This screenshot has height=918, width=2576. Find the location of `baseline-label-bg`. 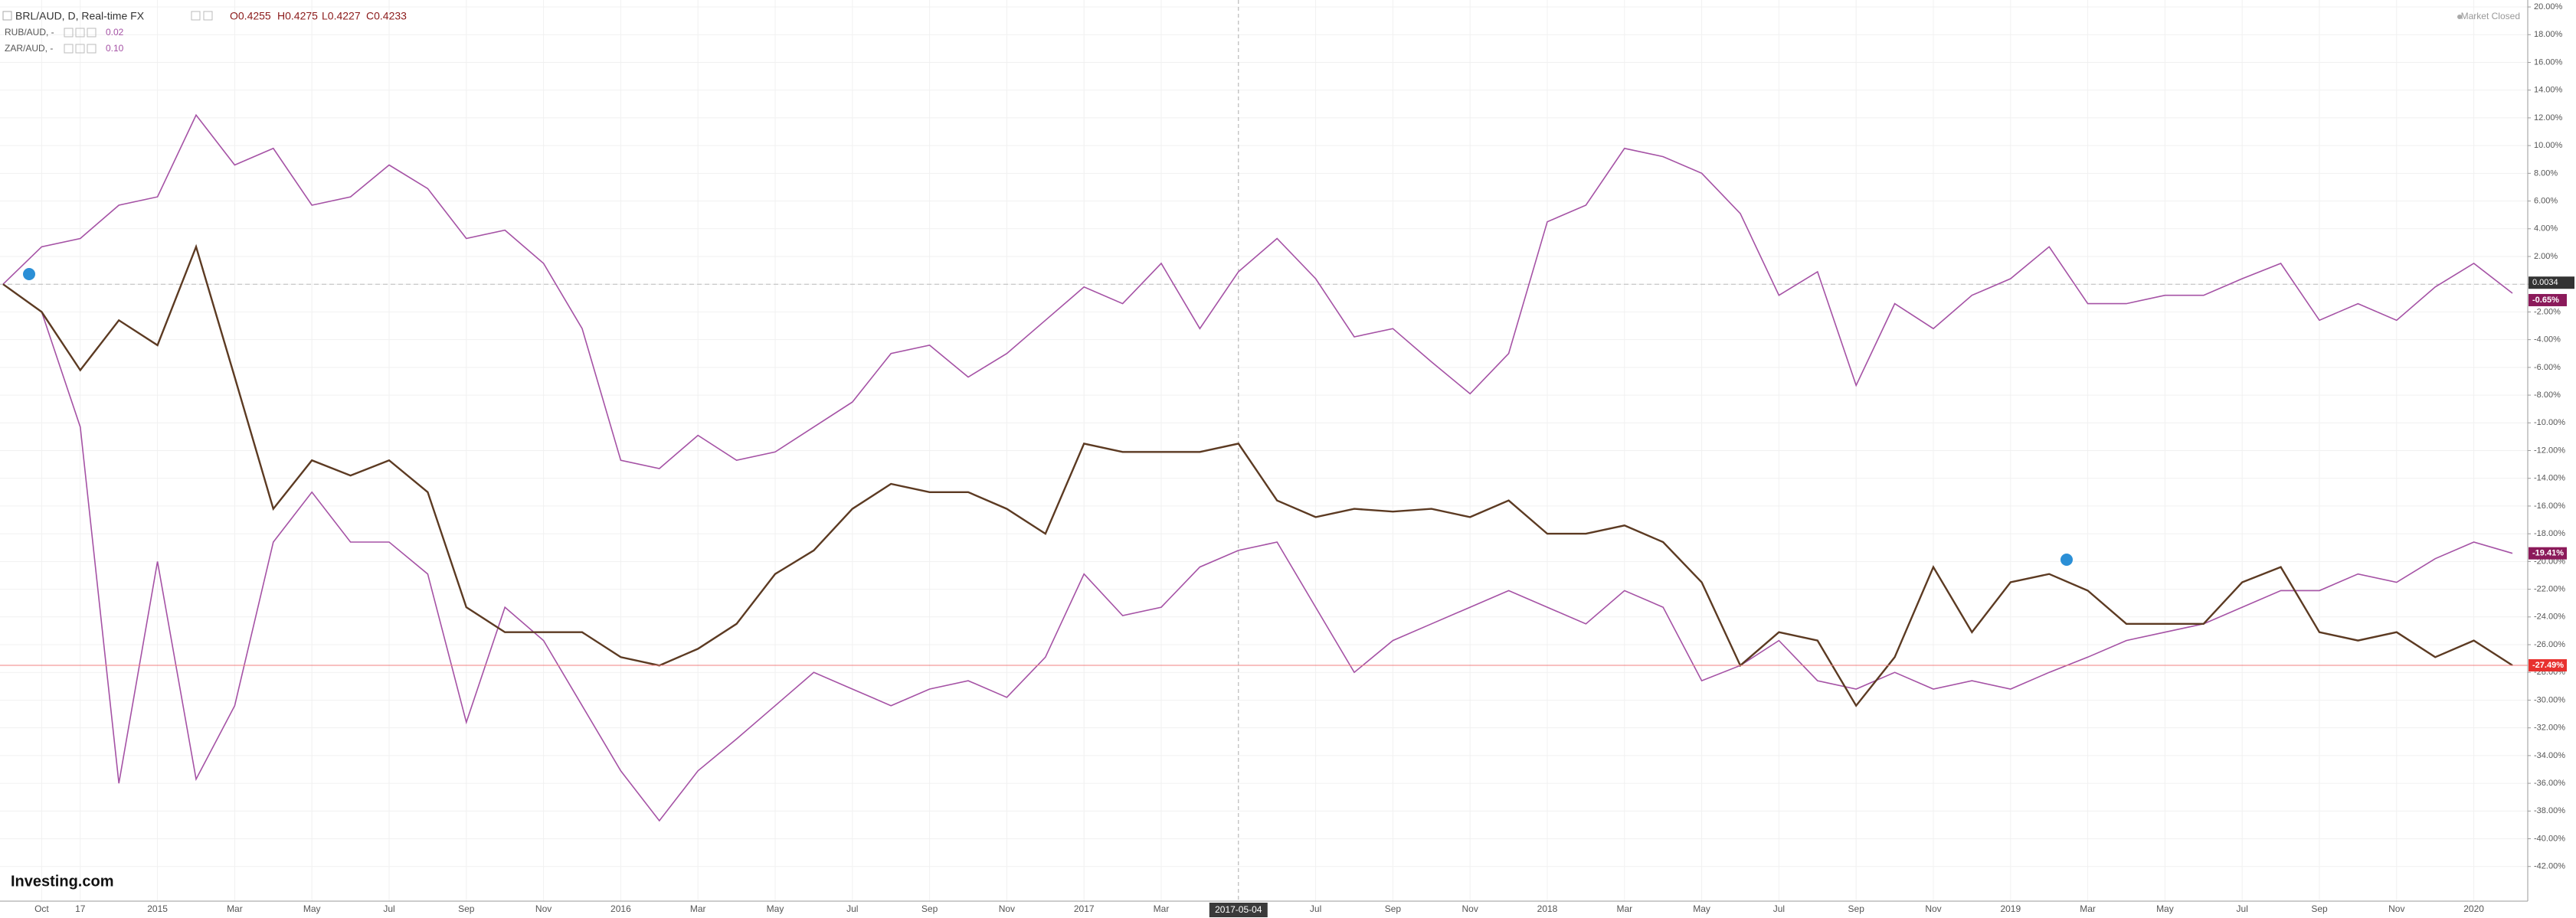

baseline-label-bg is located at coordinates (2551, 282).